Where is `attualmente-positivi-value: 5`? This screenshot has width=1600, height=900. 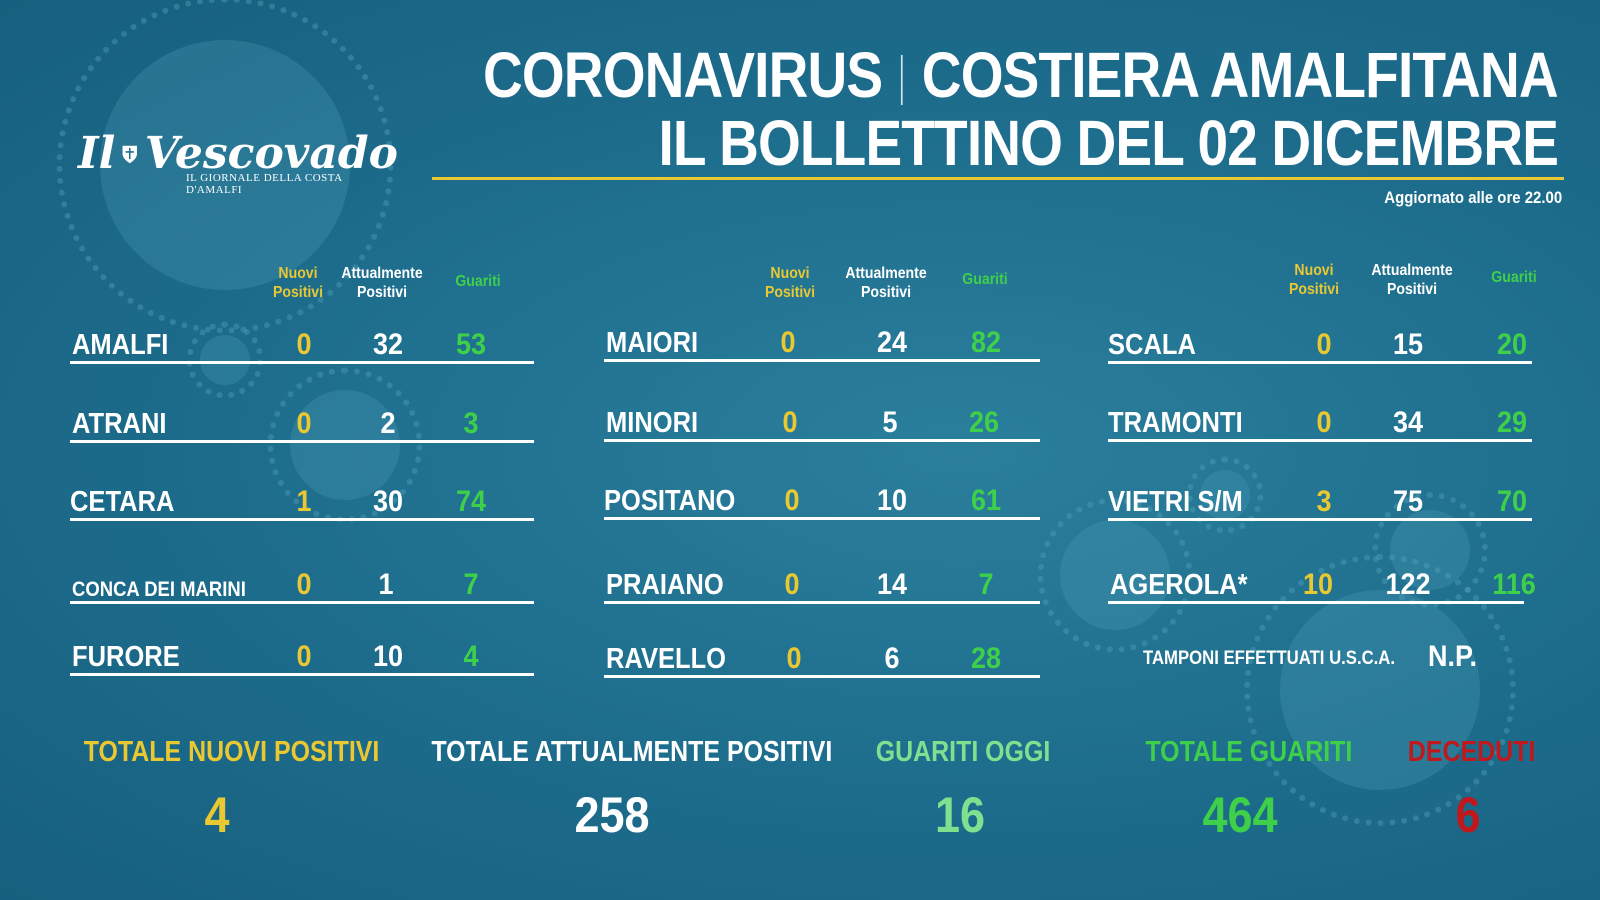
attualmente-positivi-value: 5 is located at coordinates (890, 422).